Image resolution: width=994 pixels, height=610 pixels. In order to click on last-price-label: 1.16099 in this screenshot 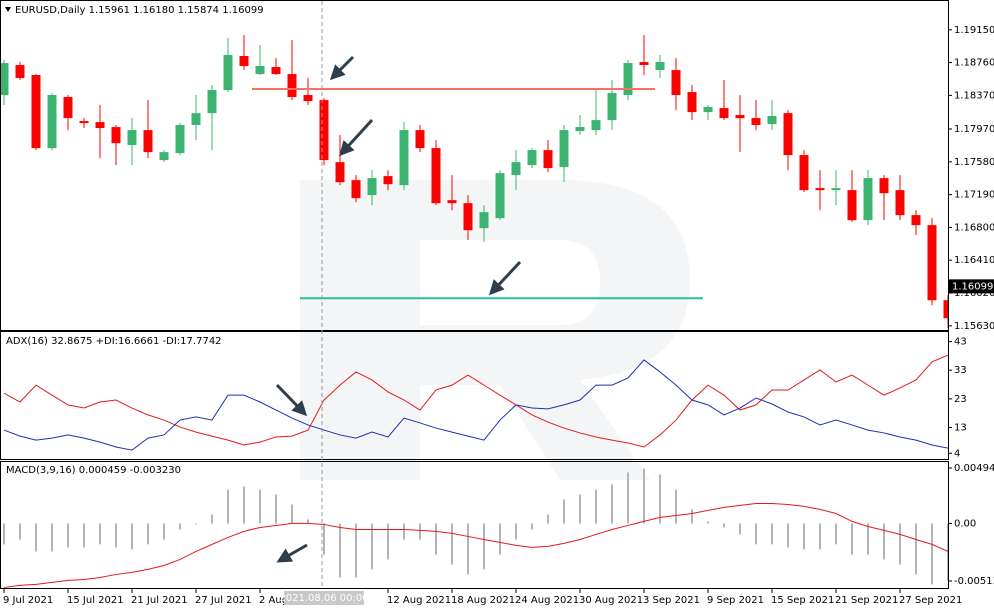, I will do `click(972, 286)`.